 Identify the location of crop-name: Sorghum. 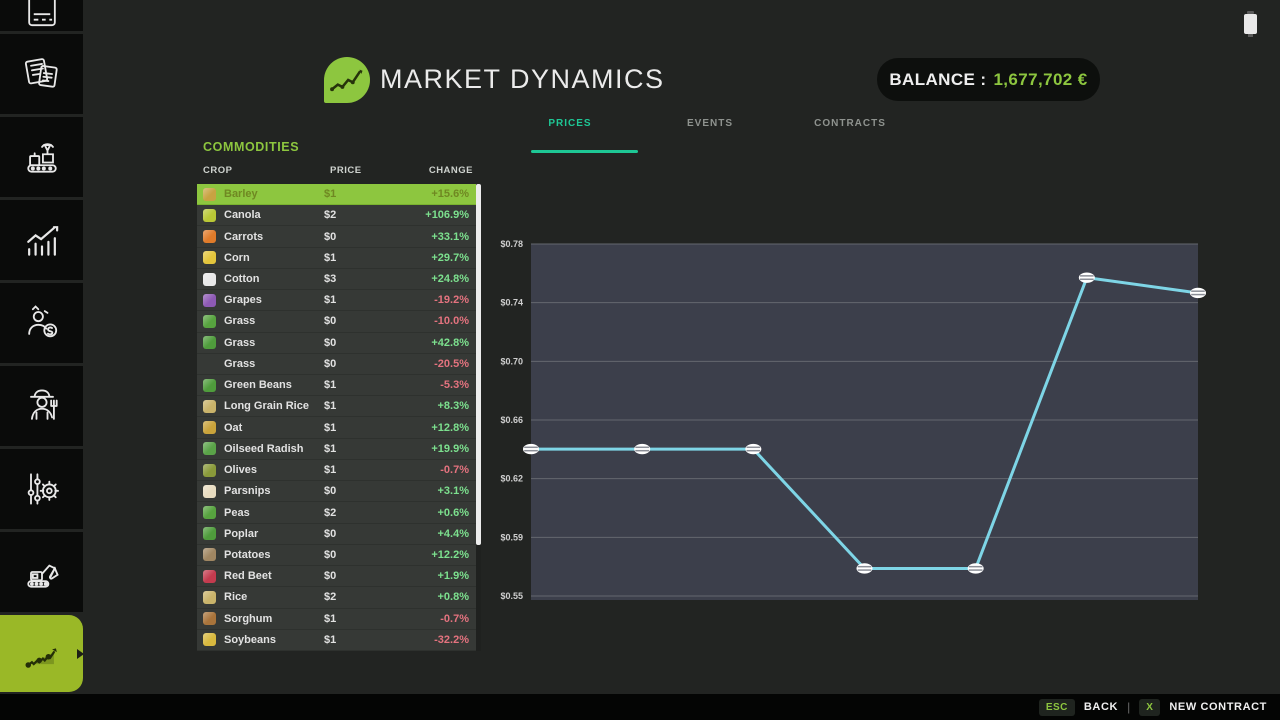
(248, 618).